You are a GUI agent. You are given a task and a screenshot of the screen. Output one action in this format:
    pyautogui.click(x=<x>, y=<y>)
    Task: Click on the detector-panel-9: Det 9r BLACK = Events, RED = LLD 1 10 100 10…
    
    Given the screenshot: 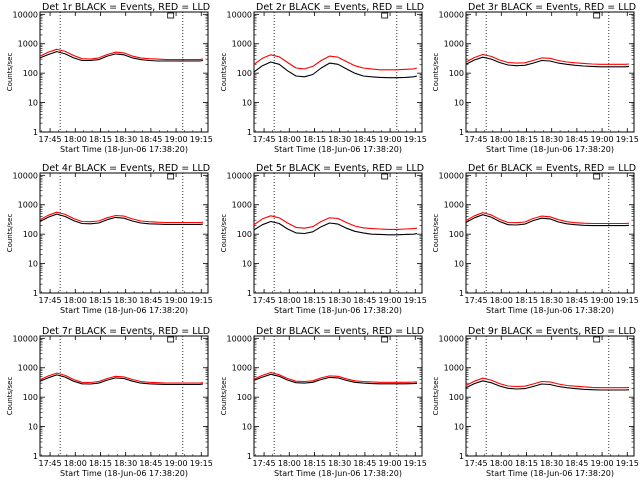 What is the action you would take?
    pyautogui.click(x=535, y=402)
    